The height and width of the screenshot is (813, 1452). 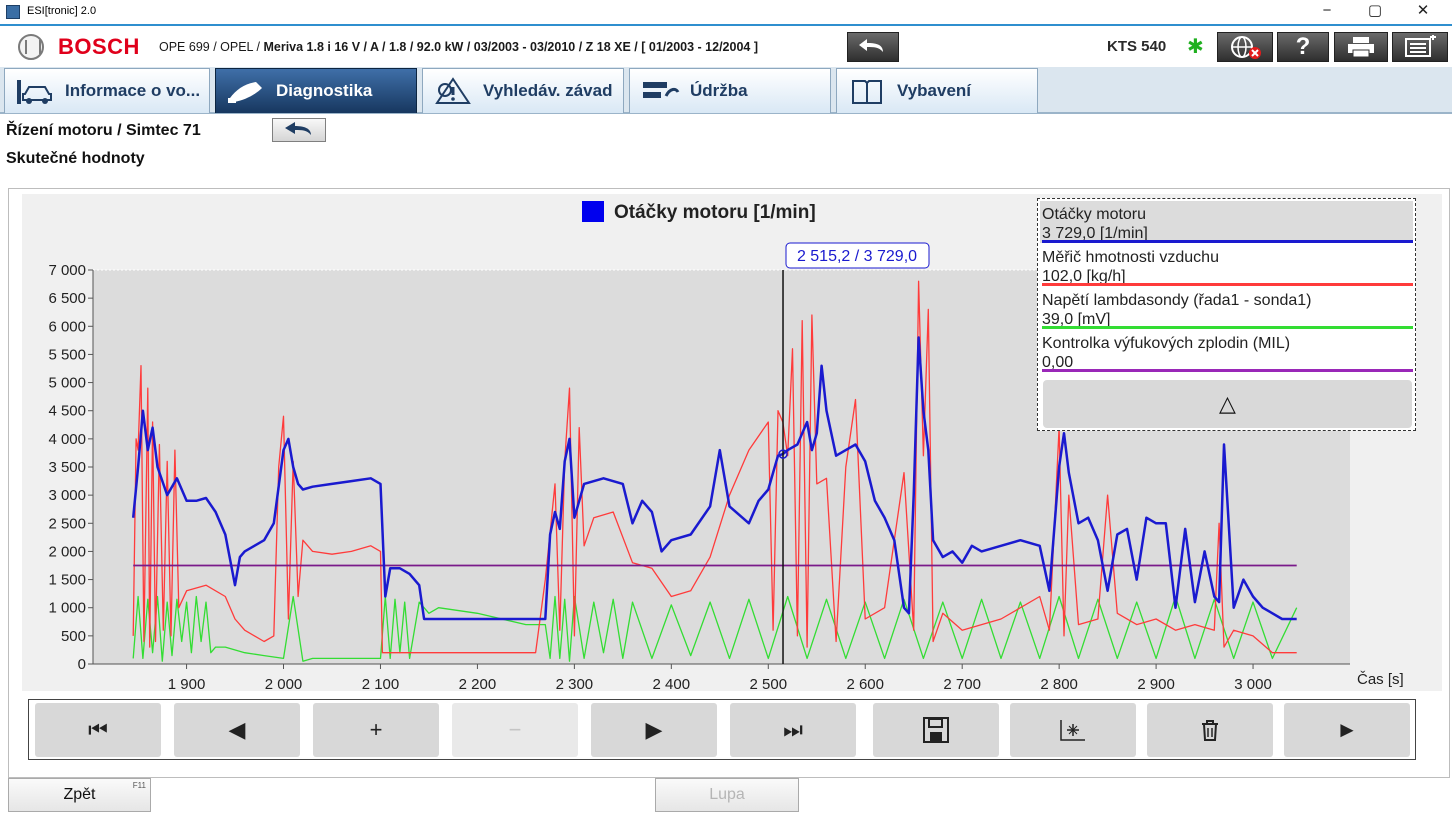 What do you see at coordinates (1130, 257) in the screenshot?
I see `legend-item-name: Měřič hmotnosti vzduchu` at bounding box center [1130, 257].